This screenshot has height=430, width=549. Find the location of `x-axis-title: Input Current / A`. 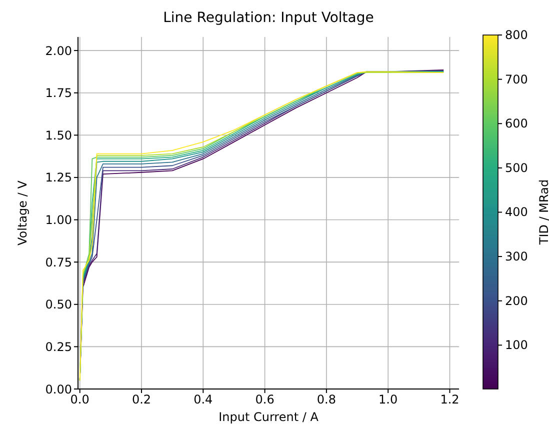

x-axis-title: Input Current / A is located at coordinates (269, 417).